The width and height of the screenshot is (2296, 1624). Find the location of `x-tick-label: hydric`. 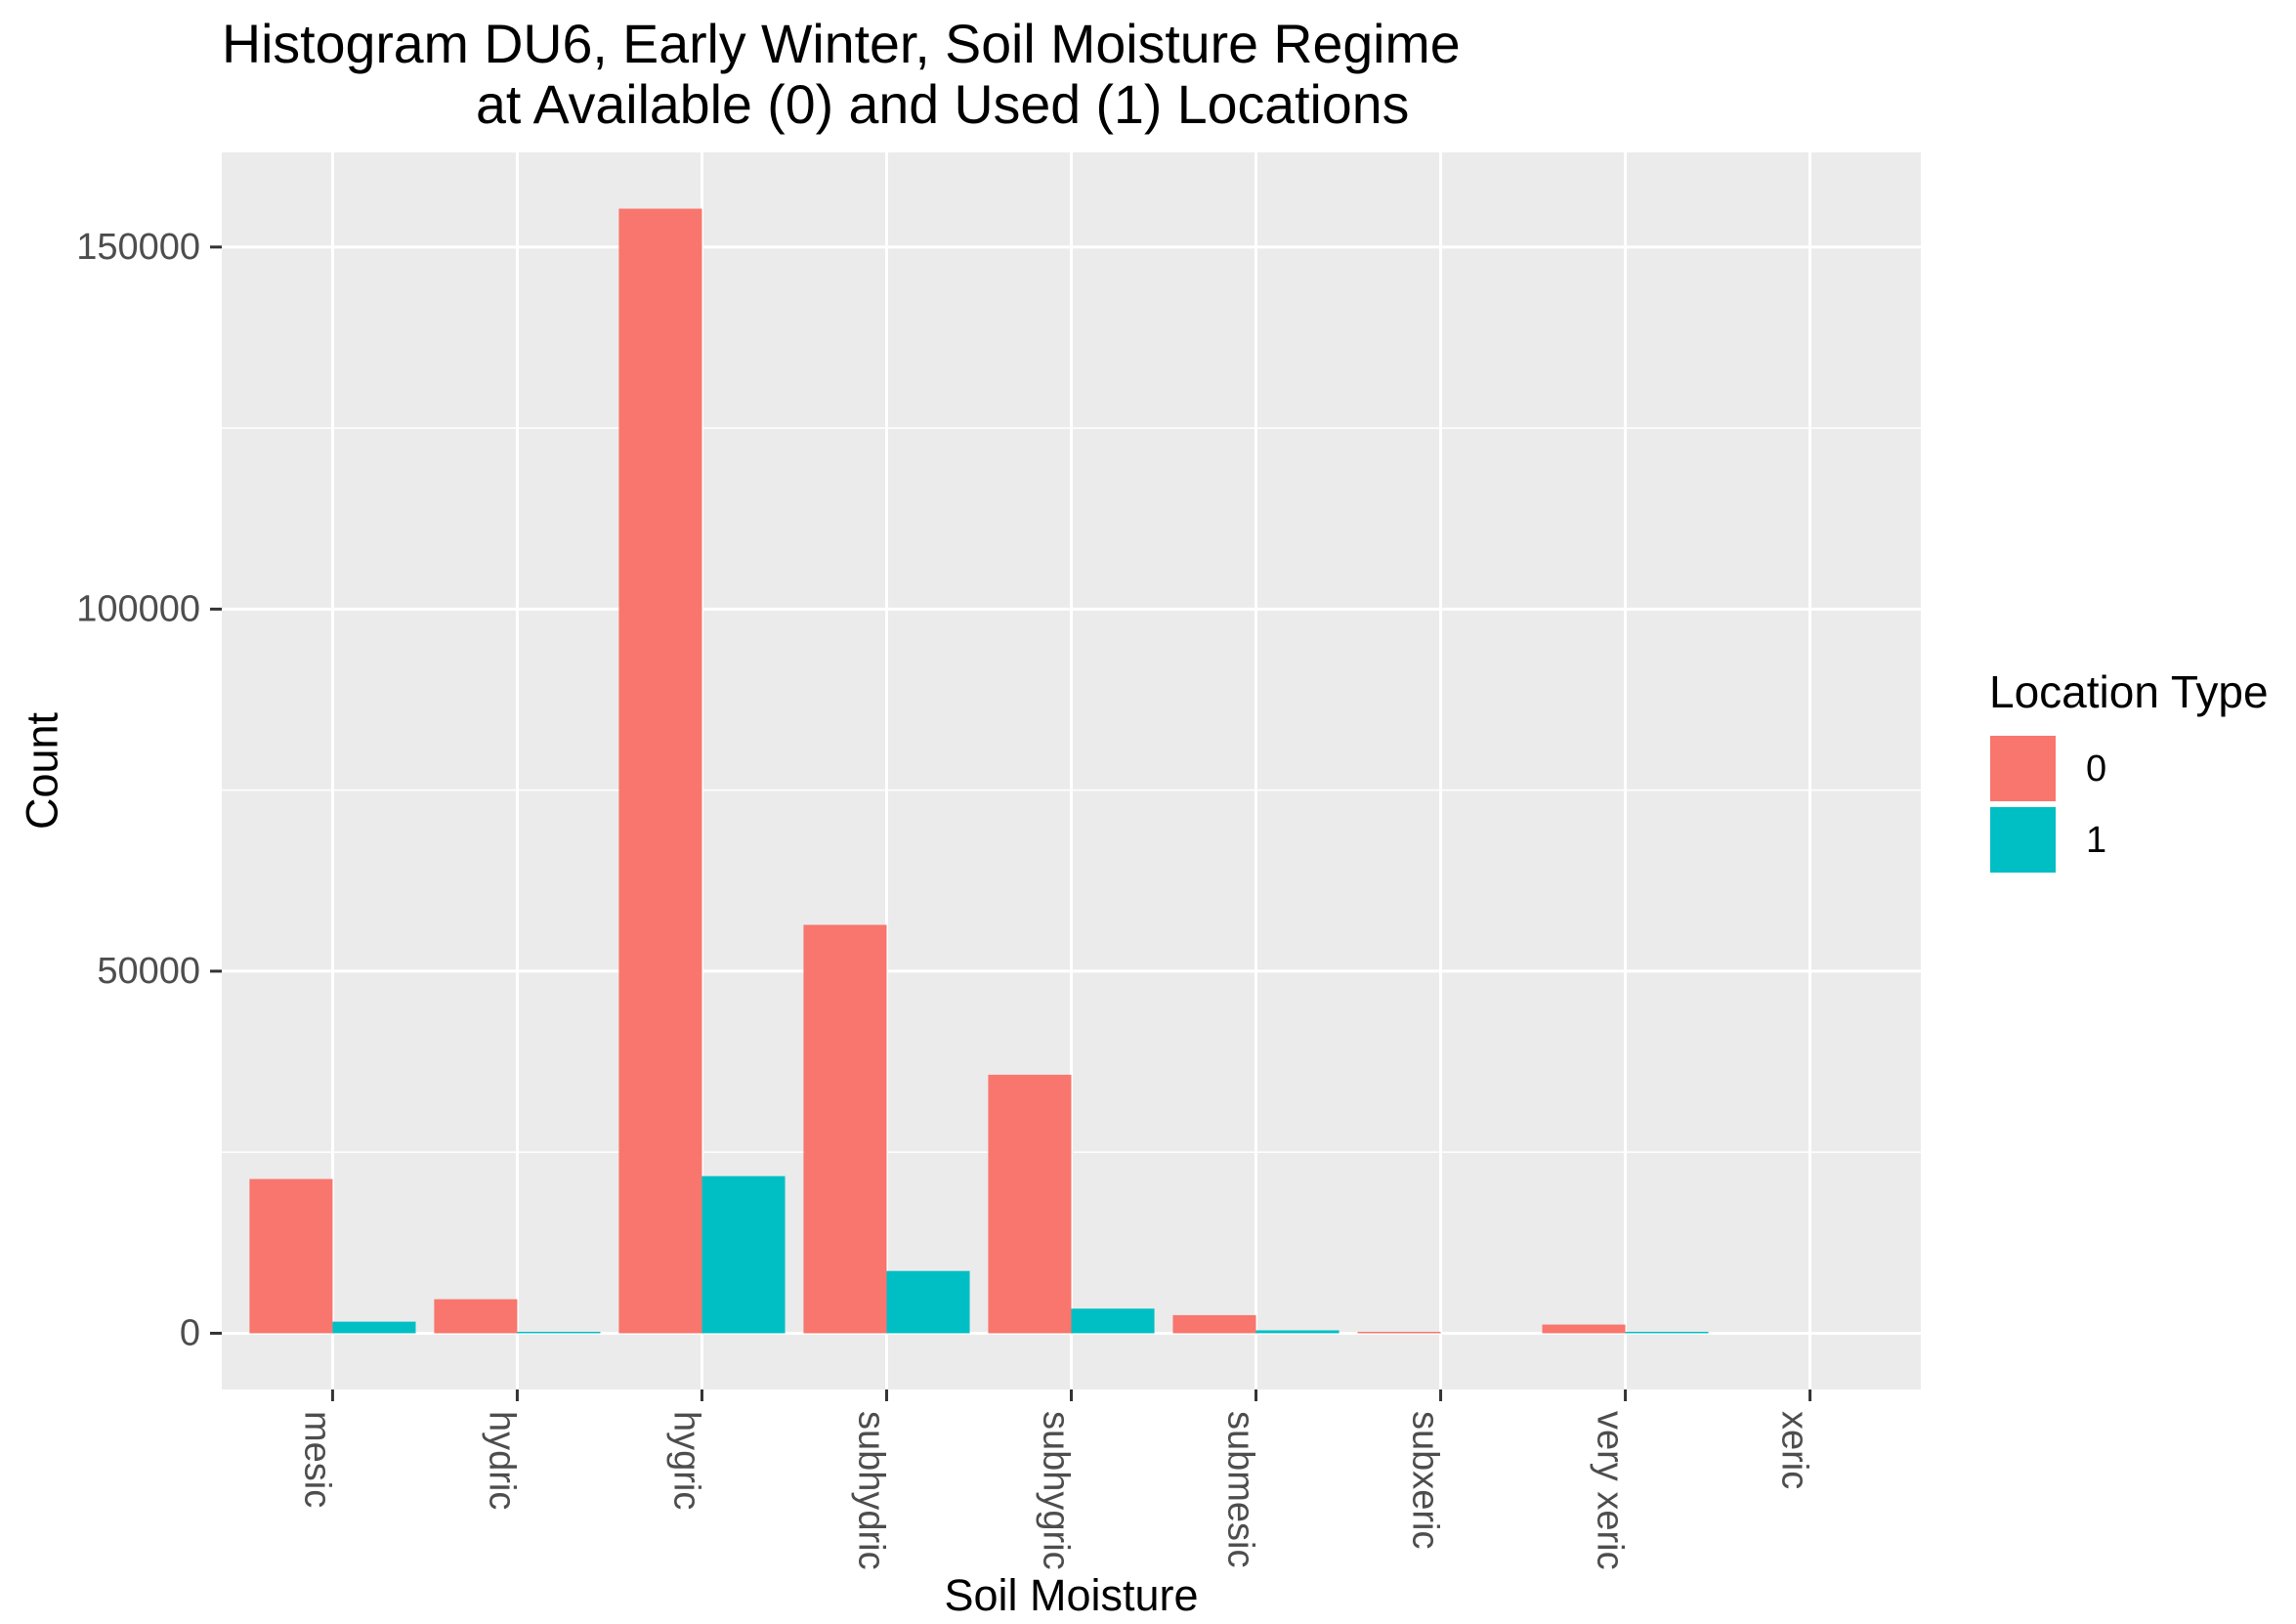

x-tick-label: hydric is located at coordinates (502, 1460).